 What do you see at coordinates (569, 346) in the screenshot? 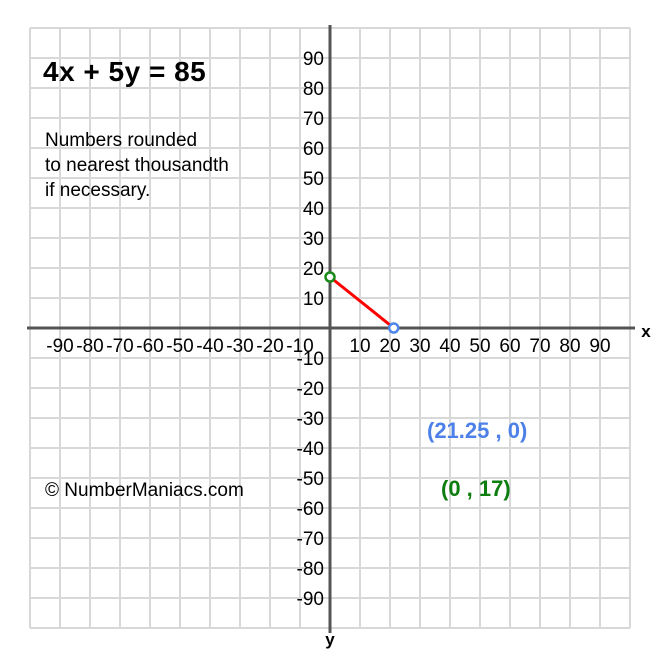
I see `x-tick-label: 80` at bounding box center [569, 346].